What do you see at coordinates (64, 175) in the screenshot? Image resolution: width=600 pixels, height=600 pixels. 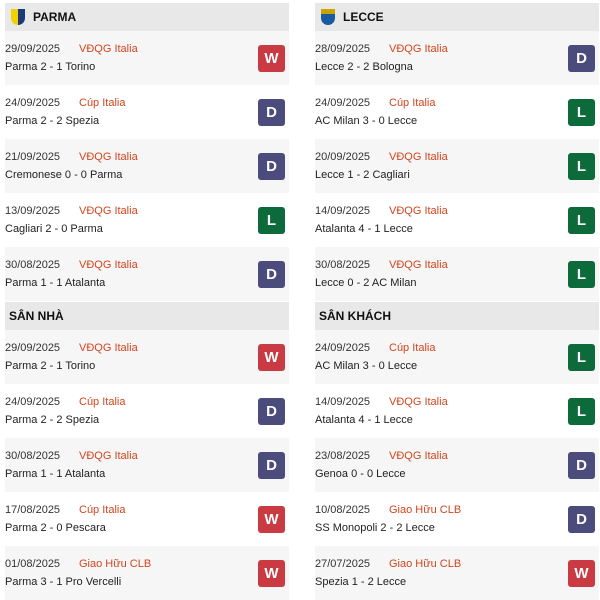 I see `match-score: Cremonese 0 - 0 Parma` at bounding box center [64, 175].